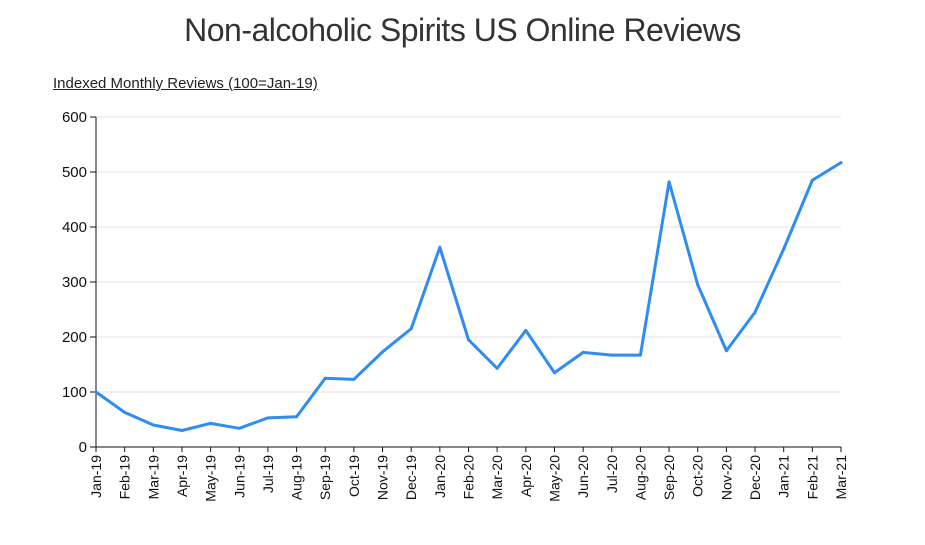 This screenshot has height=545, width=925. Describe the element at coordinates (469, 477) in the screenshot. I see `x-tick-label-Feb-20: Feb-20` at that location.